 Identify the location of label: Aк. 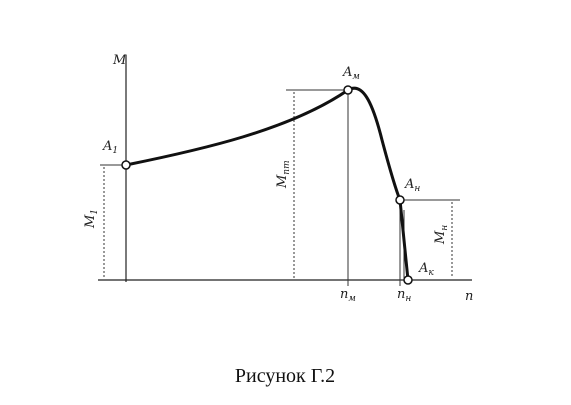
(426, 269).